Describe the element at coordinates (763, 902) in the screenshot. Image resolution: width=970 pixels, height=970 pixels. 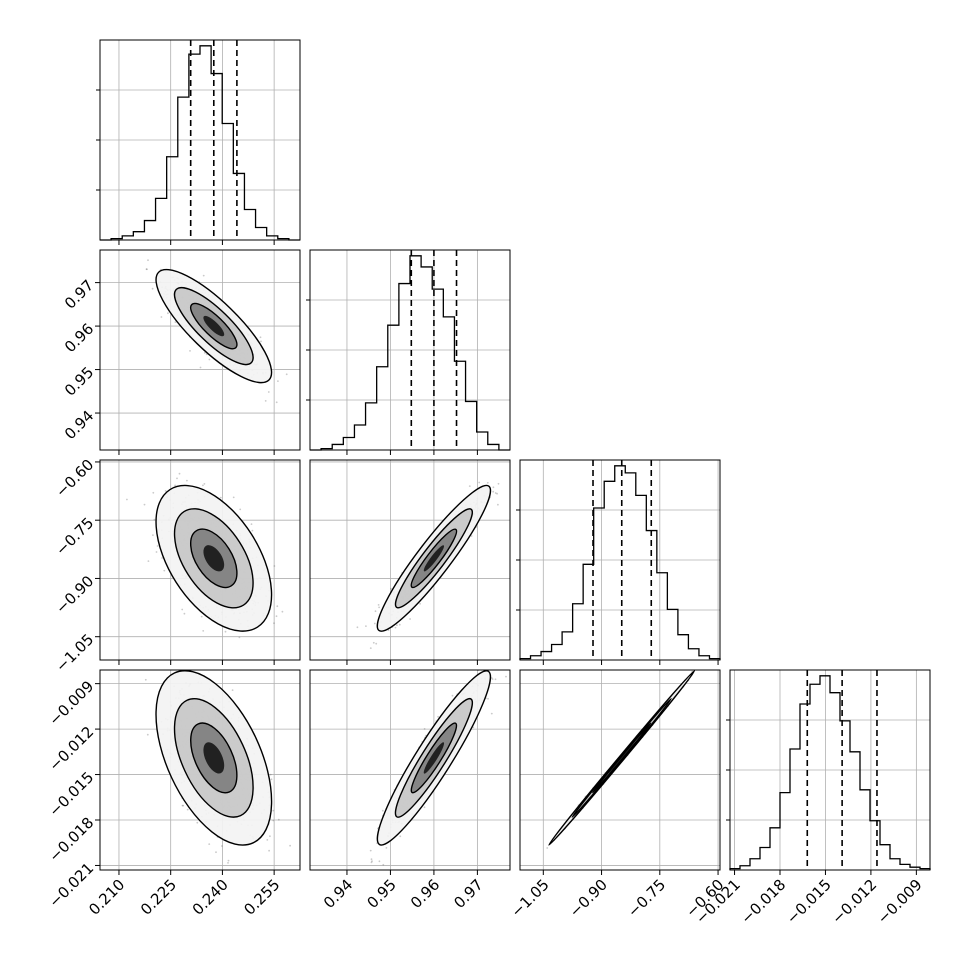
I see `x-tick-label: −0.018` at that location.